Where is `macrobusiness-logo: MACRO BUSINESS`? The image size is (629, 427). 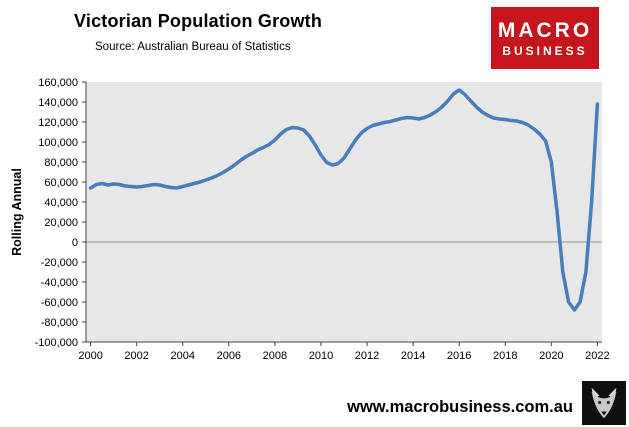 macrobusiness-logo: MACRO BUSINESS is located at coordinates (545, 38).